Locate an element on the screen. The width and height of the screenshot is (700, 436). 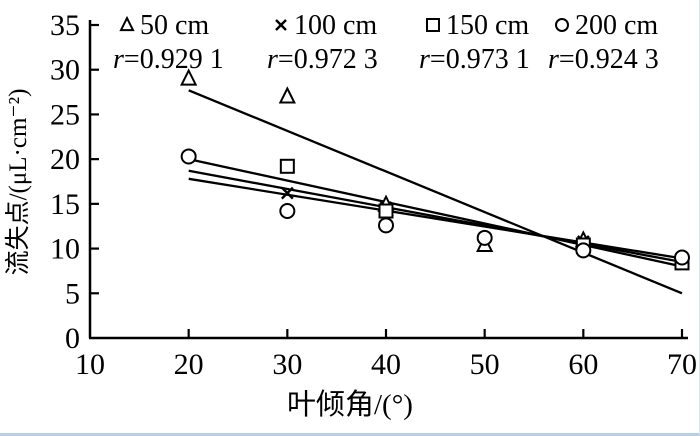
x-tick-label: 40 is located at coordinates (386, 364).